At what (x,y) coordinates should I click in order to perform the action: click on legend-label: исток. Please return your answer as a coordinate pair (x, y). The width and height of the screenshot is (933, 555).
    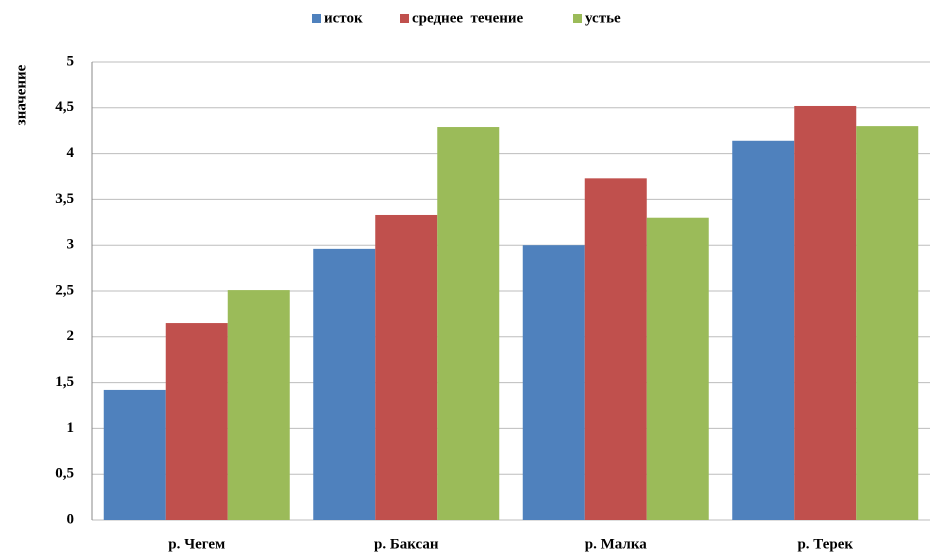
    Looking at the image, I should click on (343, 18).